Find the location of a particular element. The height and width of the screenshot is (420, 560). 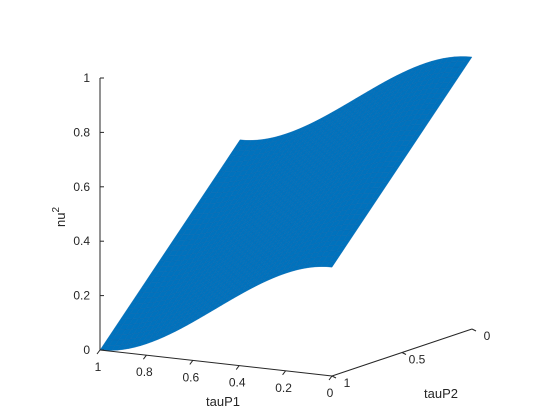

y-tick-label: 0.5 is located at coordinates (417, 360).